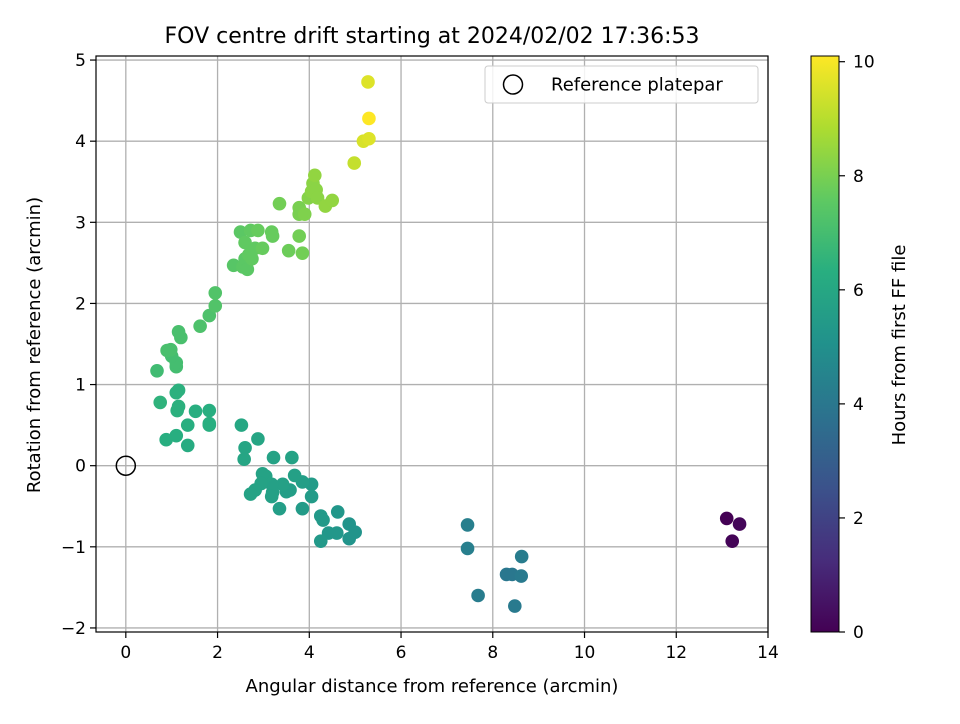 Image resolution: width=960 pixels, height=724 pixels. I want to click on colorbar-tick-label: 2, so click(858, 519).